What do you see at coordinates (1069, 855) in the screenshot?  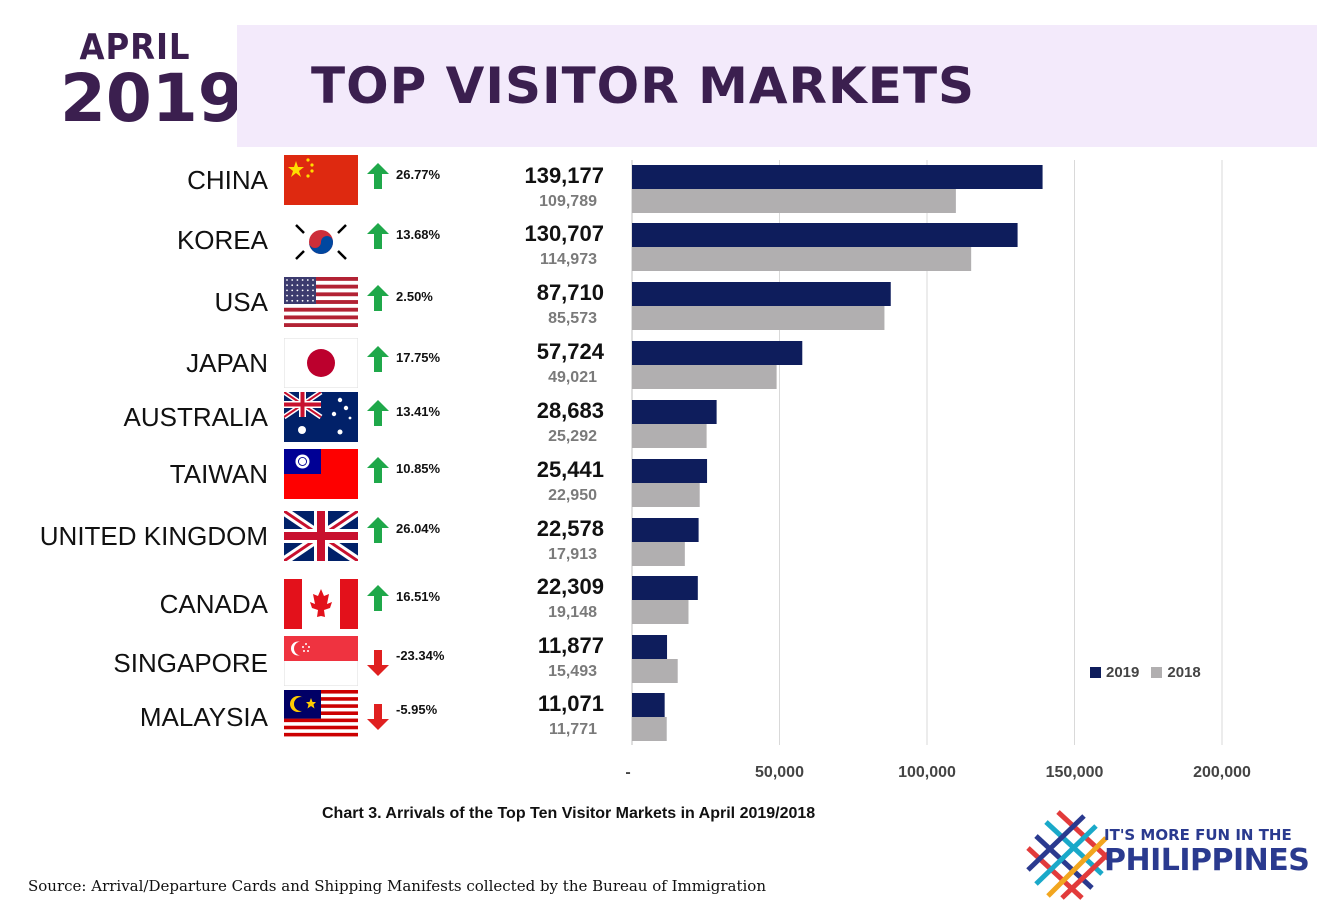 I see `philippines-logo-icon` at bounding box center [1069, 855].